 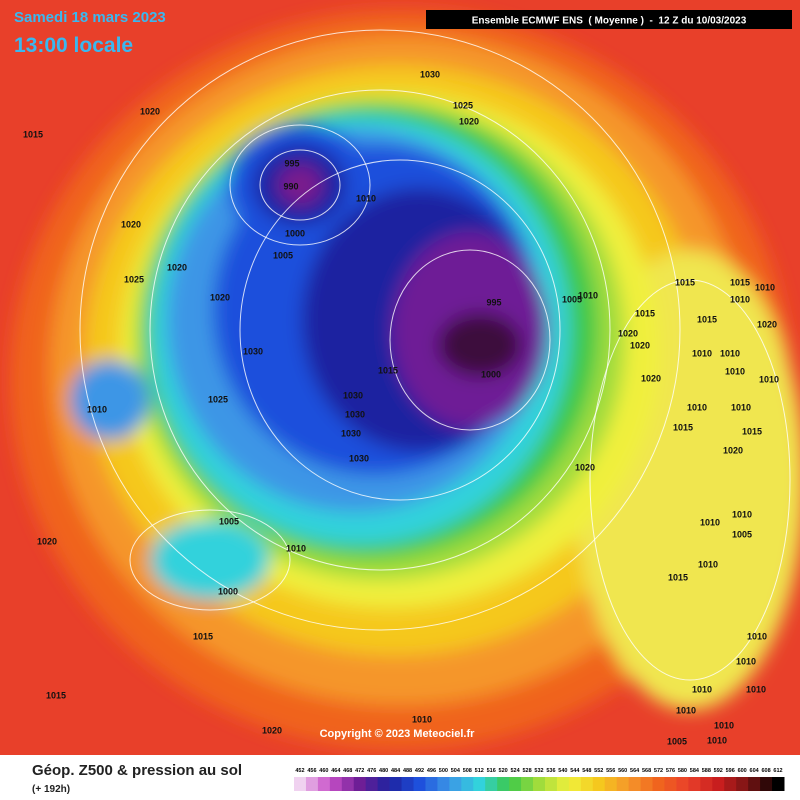 What do you see at coordinates (622, 771) in the screenshot?
I see `scale-label: 560` at bounding box center [622, 771].